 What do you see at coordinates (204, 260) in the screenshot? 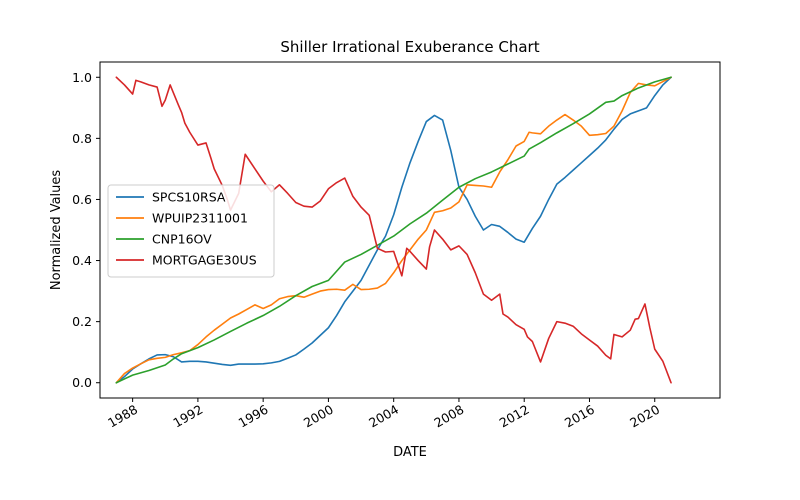
I see `legend-label: MORTGAGE30US` at bounding box center [204, 260].